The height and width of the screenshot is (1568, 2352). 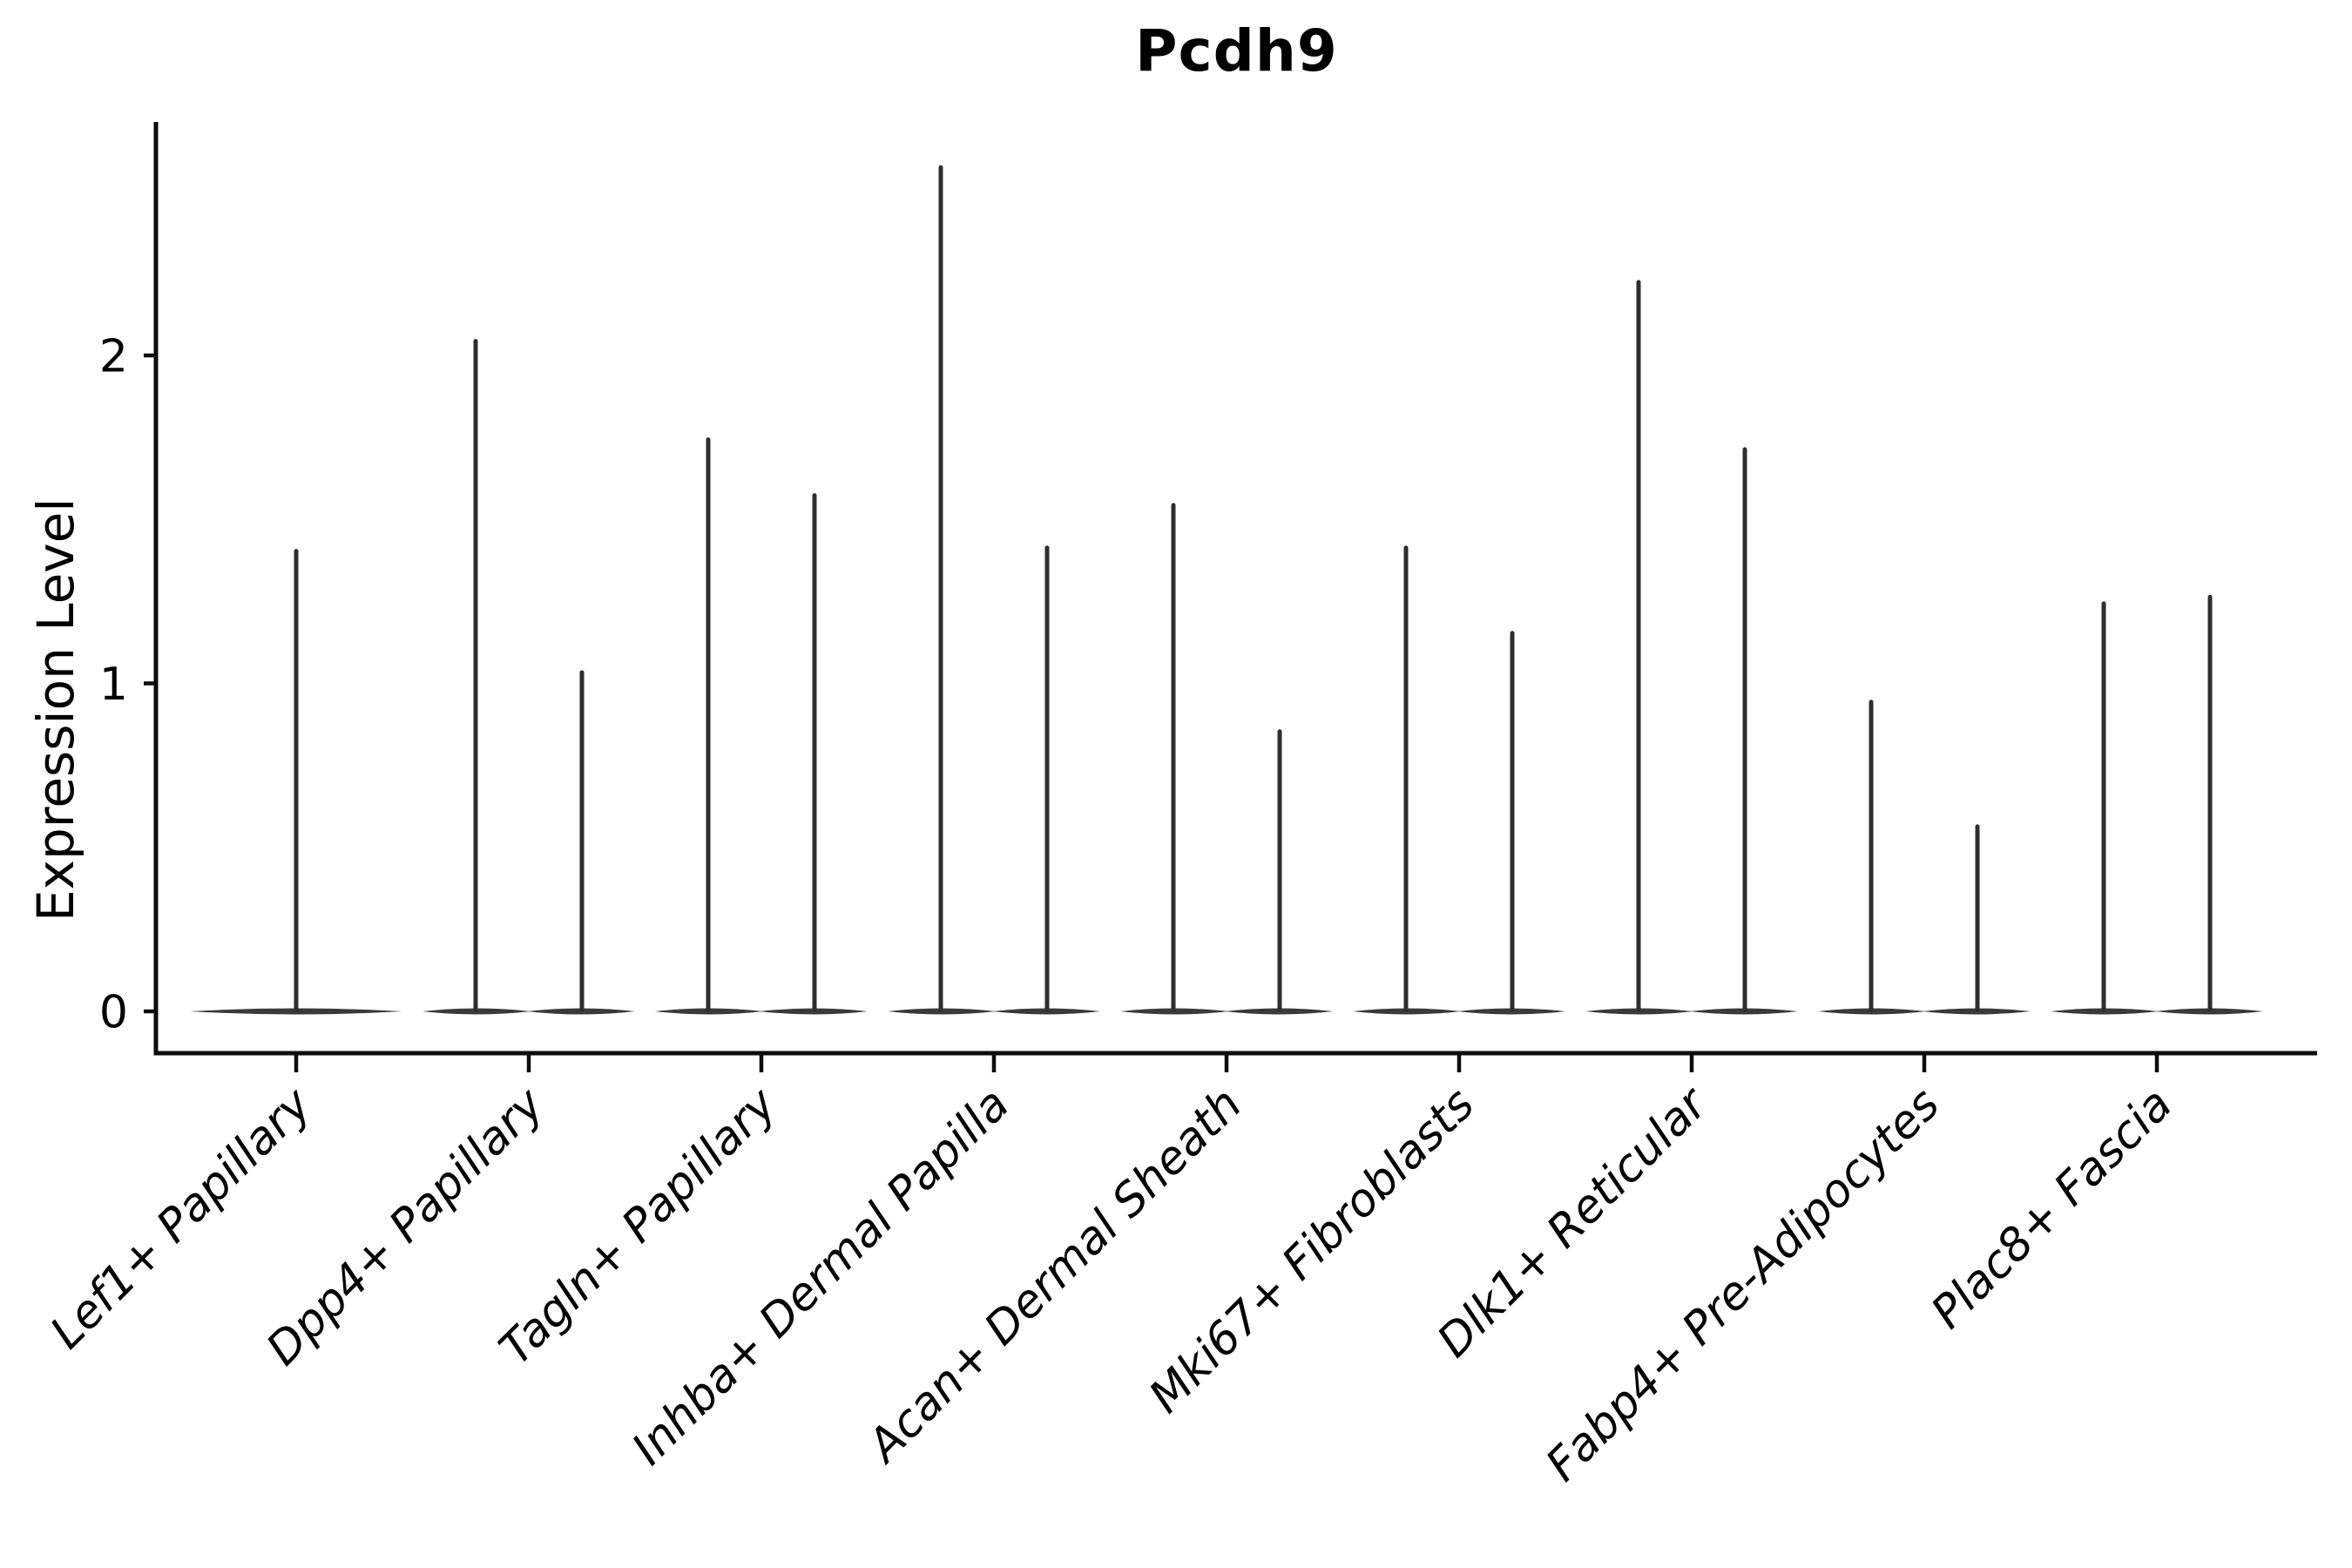 What do you see at coordinates (1236, 50) in the screenshot?
I see `chart-title: Pcdh9` at bounding box center [1236, 50].